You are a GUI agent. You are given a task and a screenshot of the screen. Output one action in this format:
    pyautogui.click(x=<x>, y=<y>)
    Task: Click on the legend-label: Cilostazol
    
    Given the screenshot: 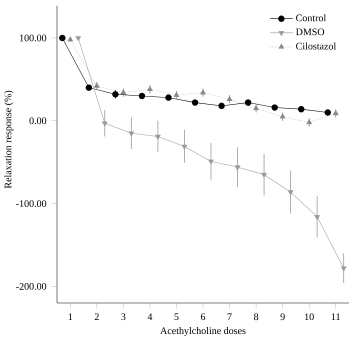 What is the action you would take?
    pyautogui.click(x=316, y=46)
    